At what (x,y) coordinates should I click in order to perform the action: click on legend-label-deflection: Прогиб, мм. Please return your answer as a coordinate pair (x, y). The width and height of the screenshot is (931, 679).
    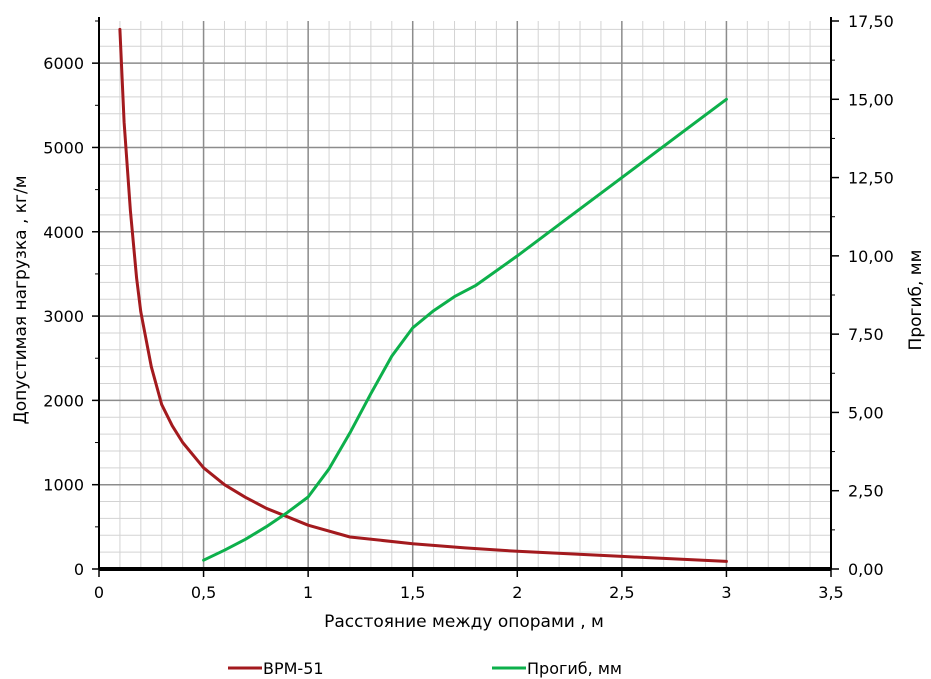
    Looking at the image, I should click on (574, 668).